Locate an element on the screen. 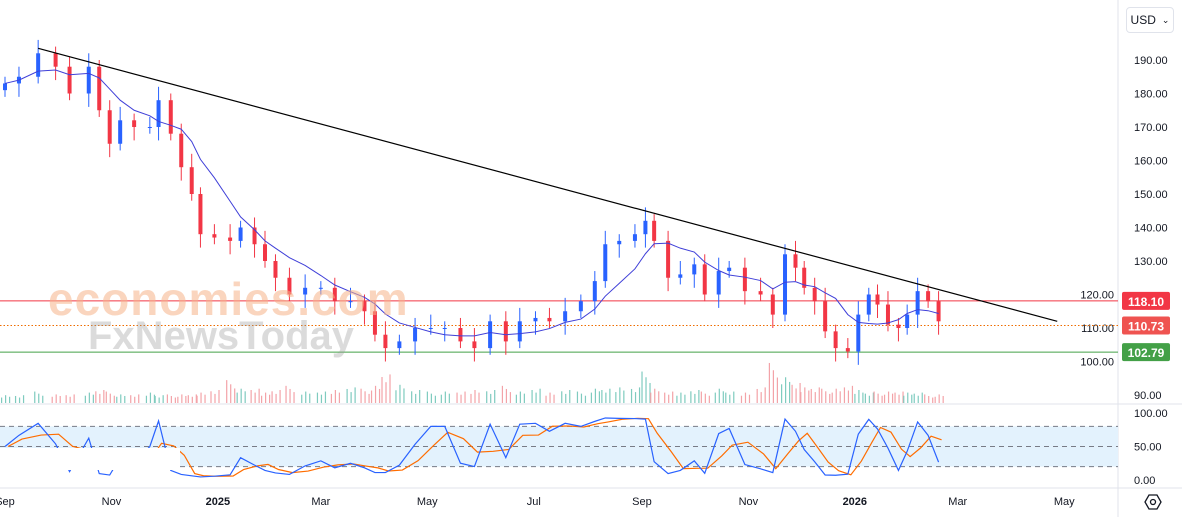 The width and height of the screenshot is (1182, 517). y-tick-label: 140.00 is located at coordinates (1151, 229).